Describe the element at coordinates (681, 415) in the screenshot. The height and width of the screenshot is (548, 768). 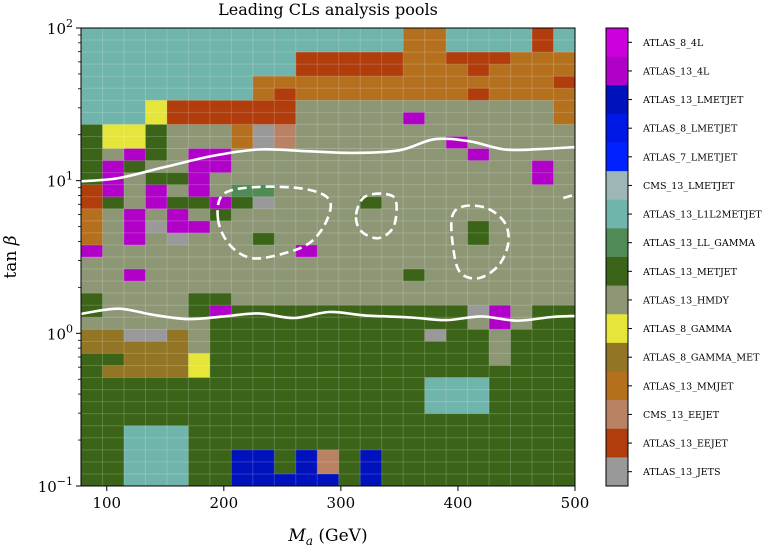
I see `colorbar-label: CMS_13_EEJET` at that location.